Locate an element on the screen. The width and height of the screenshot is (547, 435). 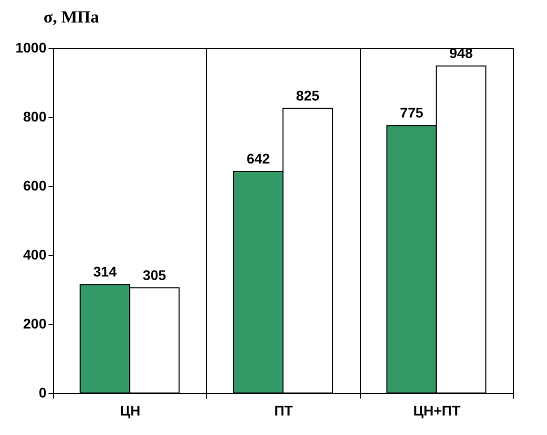
y-tick-label: 600 is located at coordinates (35, 186).